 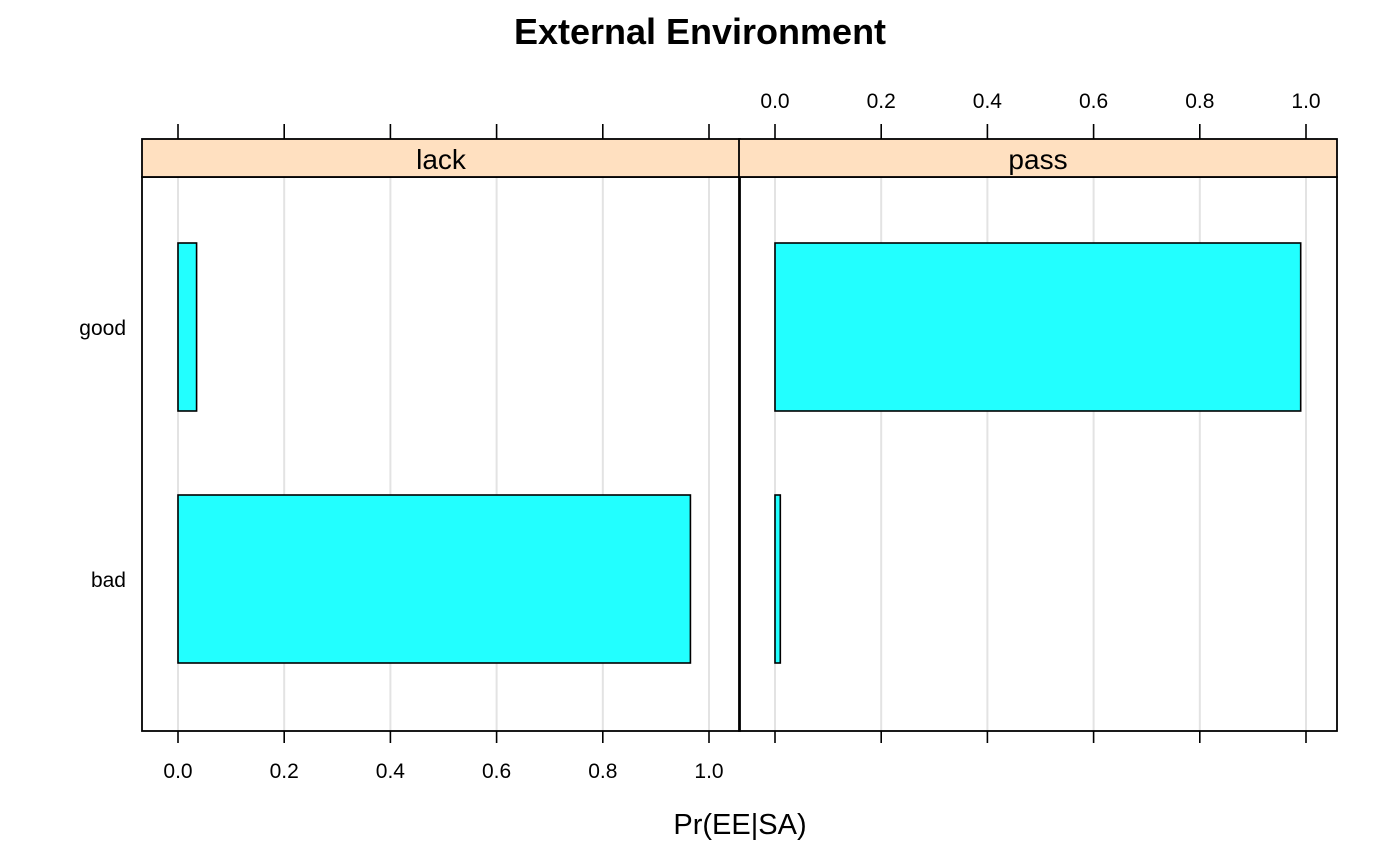 I want to click on x-tick-label-top: 0.4, so click(x=988, y=101).